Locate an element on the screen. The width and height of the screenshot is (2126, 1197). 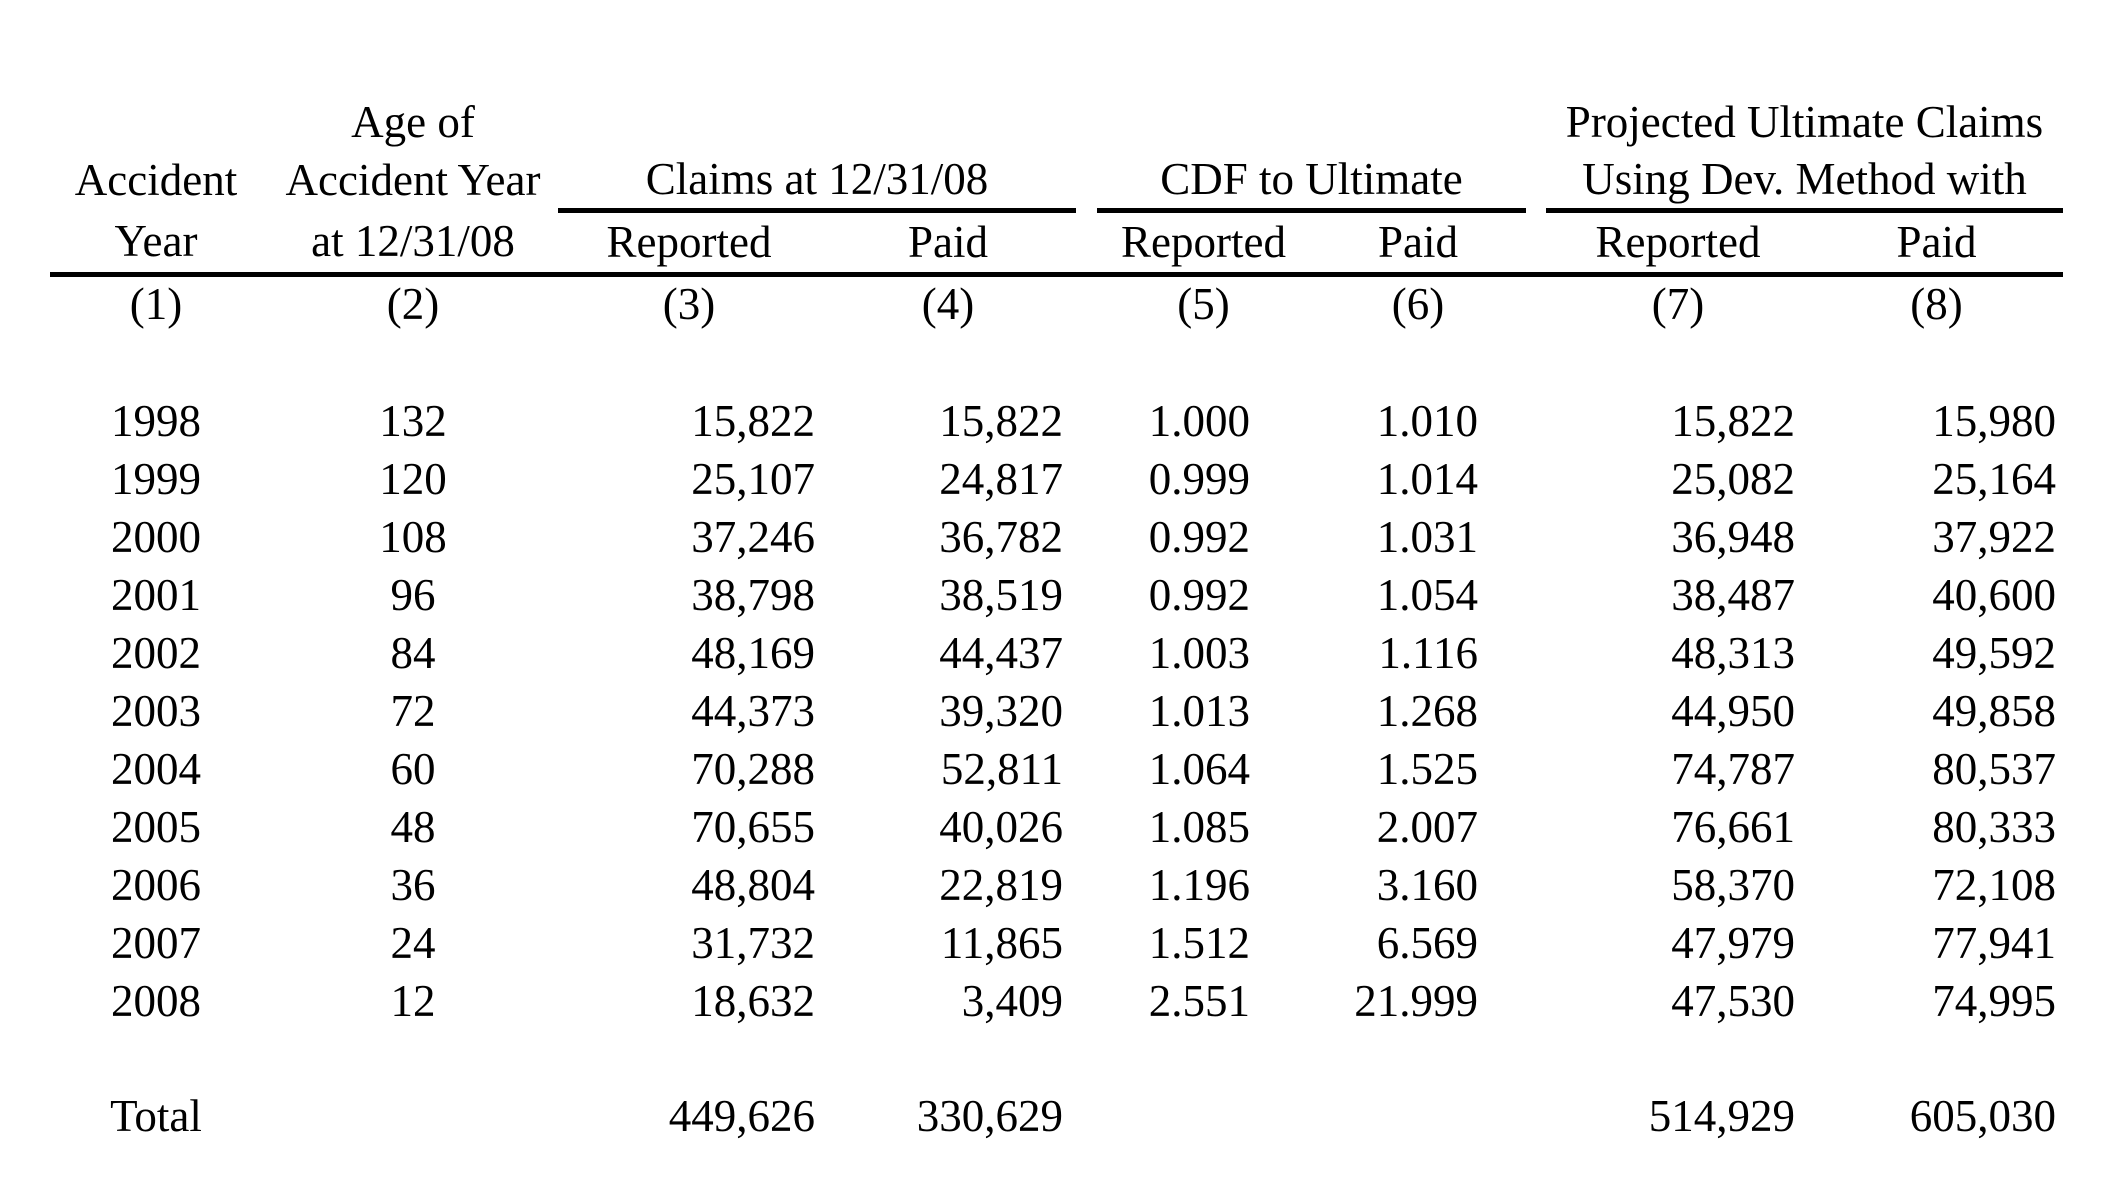
claims-paid-header: Paid is located at coordinates (948, 243).